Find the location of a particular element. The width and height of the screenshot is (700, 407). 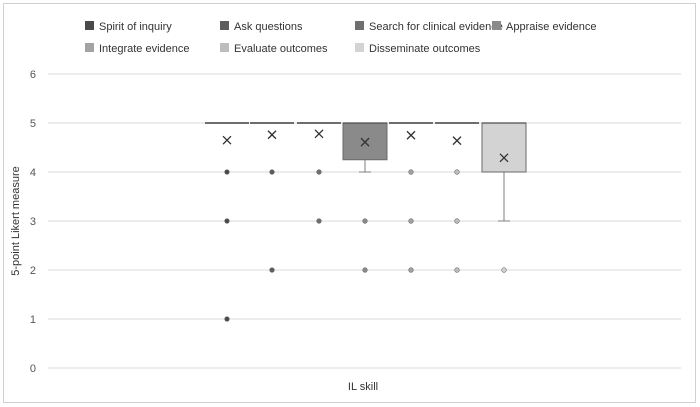

legend-label: Search for clinical evidence is located at coordinates (436, 27).